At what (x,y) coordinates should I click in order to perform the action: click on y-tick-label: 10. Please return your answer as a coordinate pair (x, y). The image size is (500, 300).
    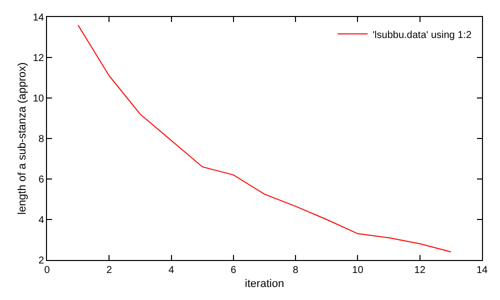
    Looking at the image, I should click on (38, 99).